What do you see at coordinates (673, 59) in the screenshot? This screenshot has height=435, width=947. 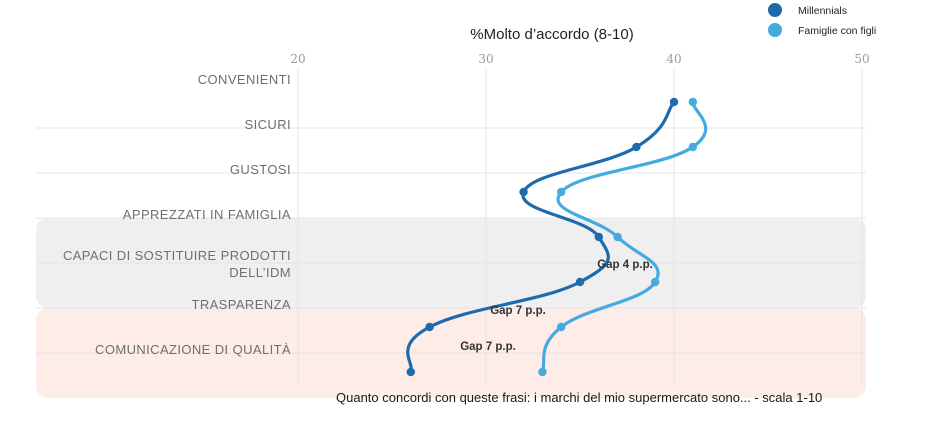 I see `x-tick-label: 40` at bounding box center [673, 59].